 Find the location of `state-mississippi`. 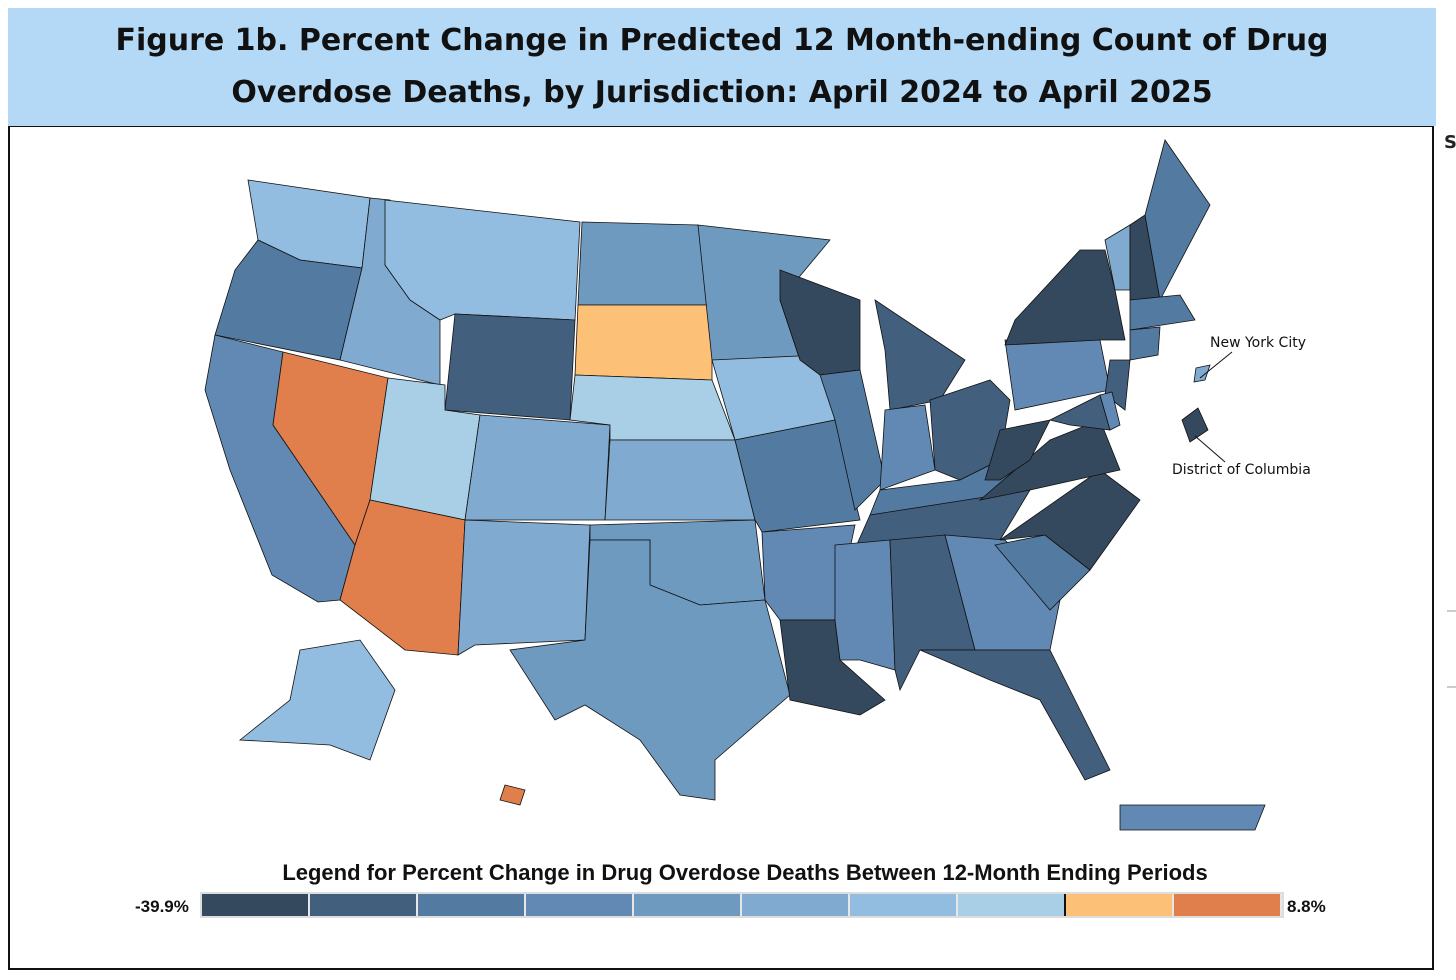

state-mississippi is located at coordinates (865, 605).